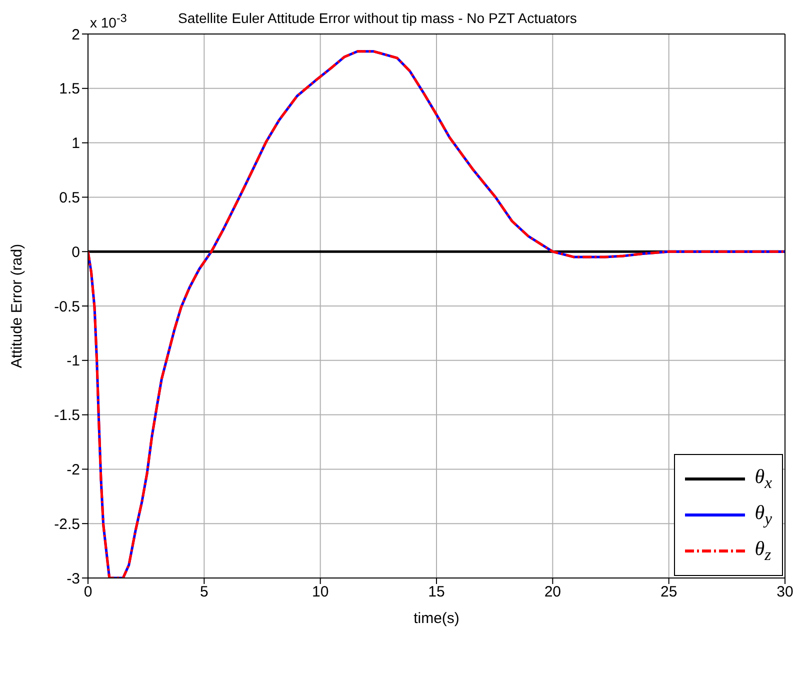  What do you see at coordinates (67, 415) in the screenshot?
I see `y-tick-label: -1.5` at bounding box center [67, 415].